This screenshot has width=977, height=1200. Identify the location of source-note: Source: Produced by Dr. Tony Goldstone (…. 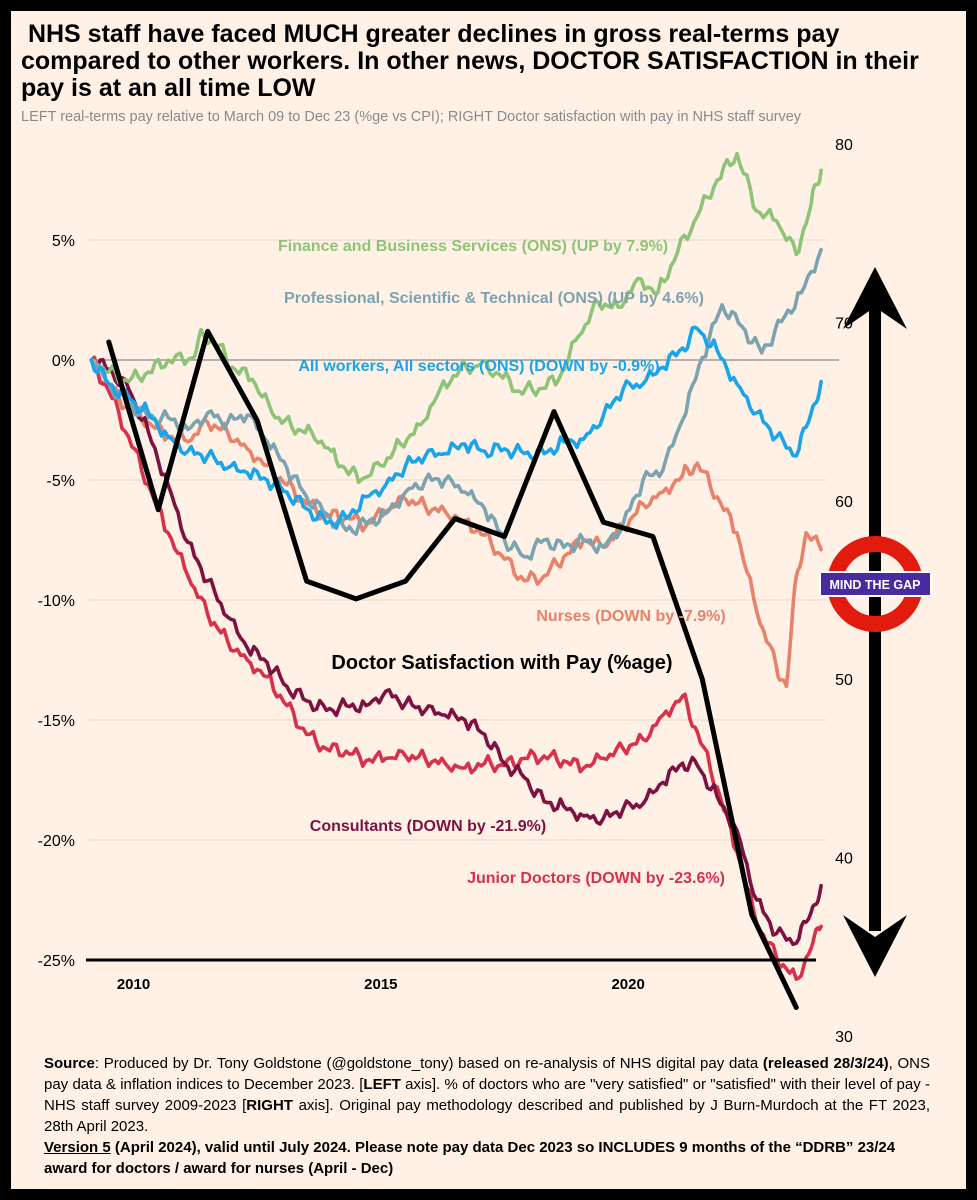
(487, 1095).